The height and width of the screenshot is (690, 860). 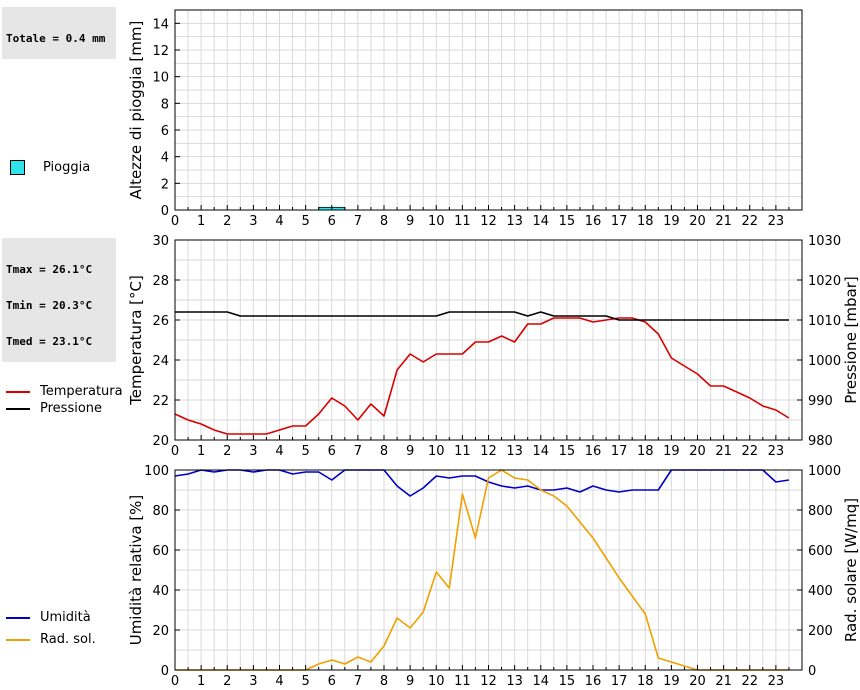 What do you see at coordinates (68, 639) in the screenshot?
I see `legend-solar-label: Rad. sol.` at bounding box center [68, 639].